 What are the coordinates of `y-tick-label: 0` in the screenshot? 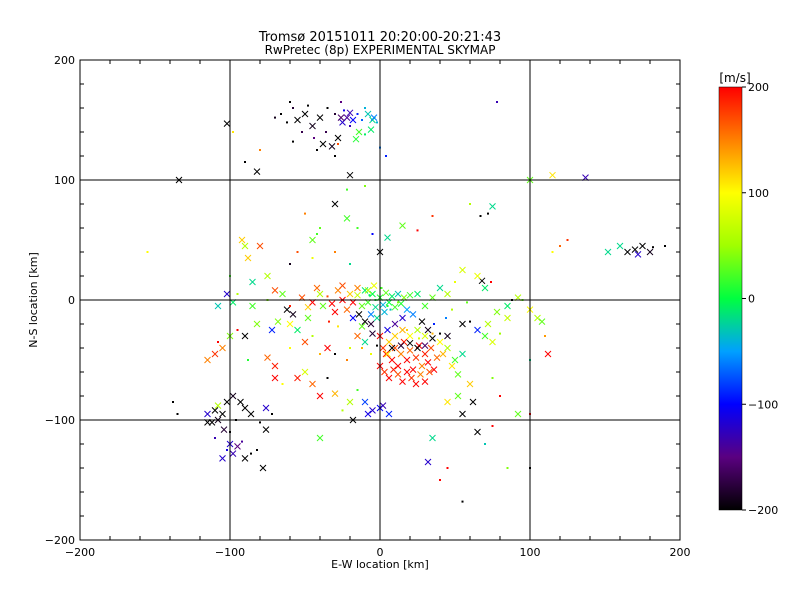 It's located at (71, 300).